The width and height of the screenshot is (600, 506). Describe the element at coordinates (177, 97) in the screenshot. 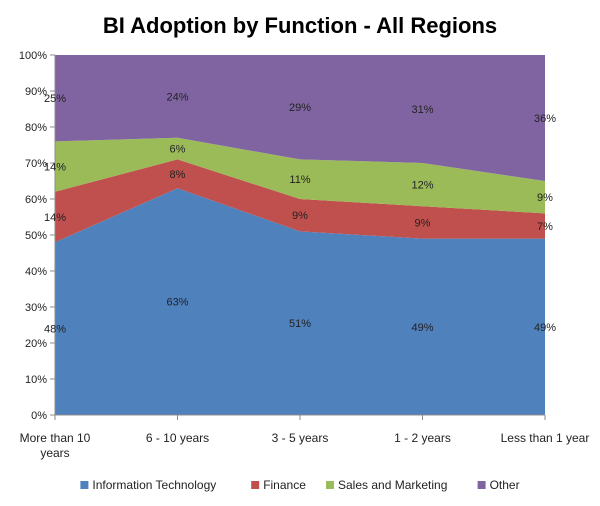

I see `data-label: 24%` at that location.